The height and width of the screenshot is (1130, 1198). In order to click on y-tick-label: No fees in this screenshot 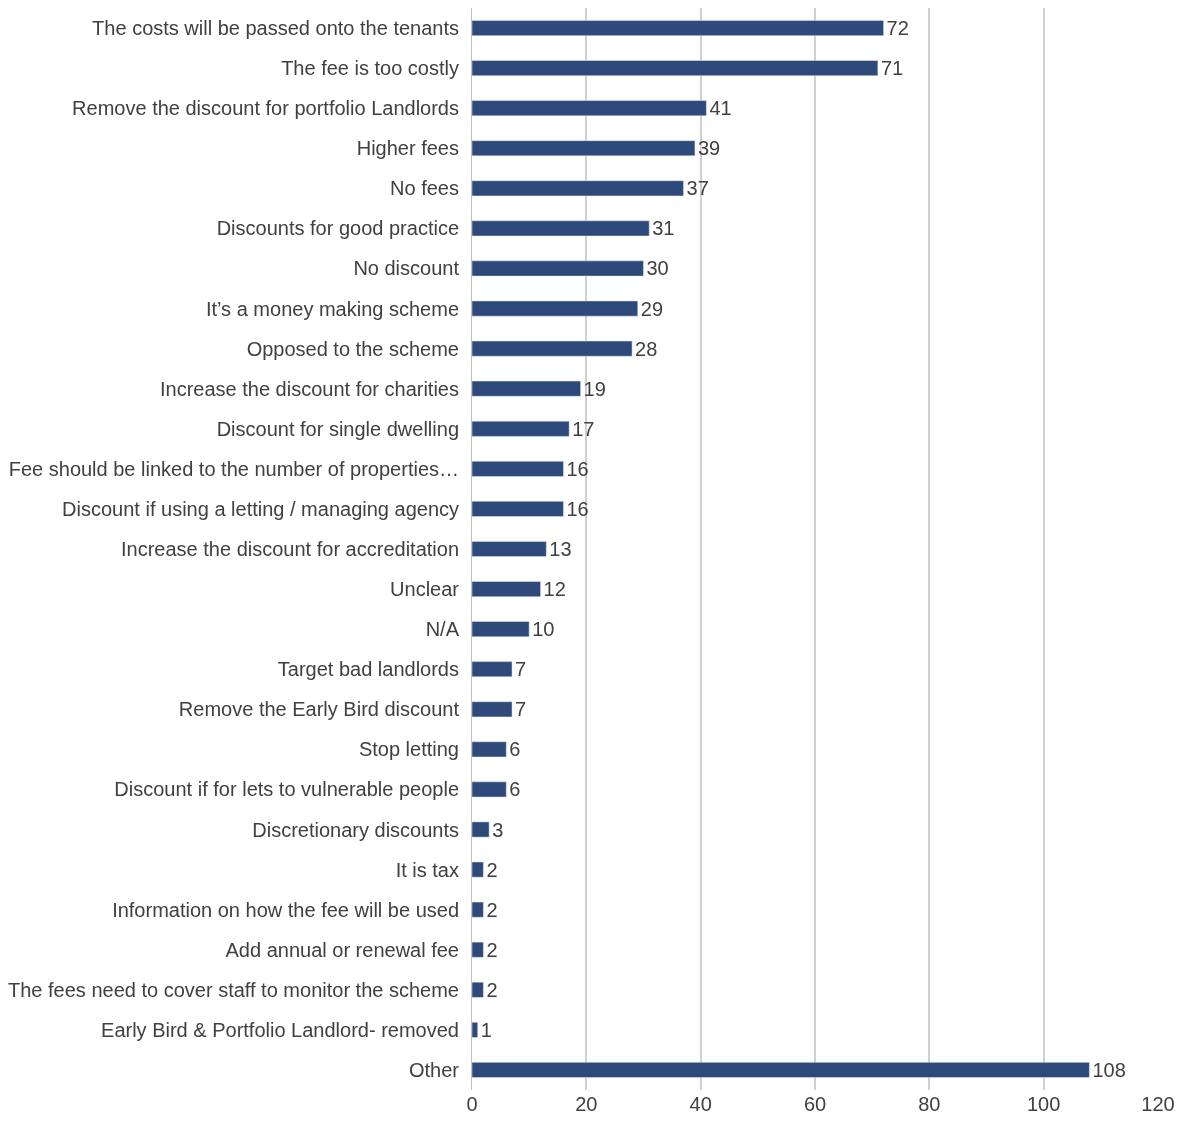, I will do `click(424, 188)`.